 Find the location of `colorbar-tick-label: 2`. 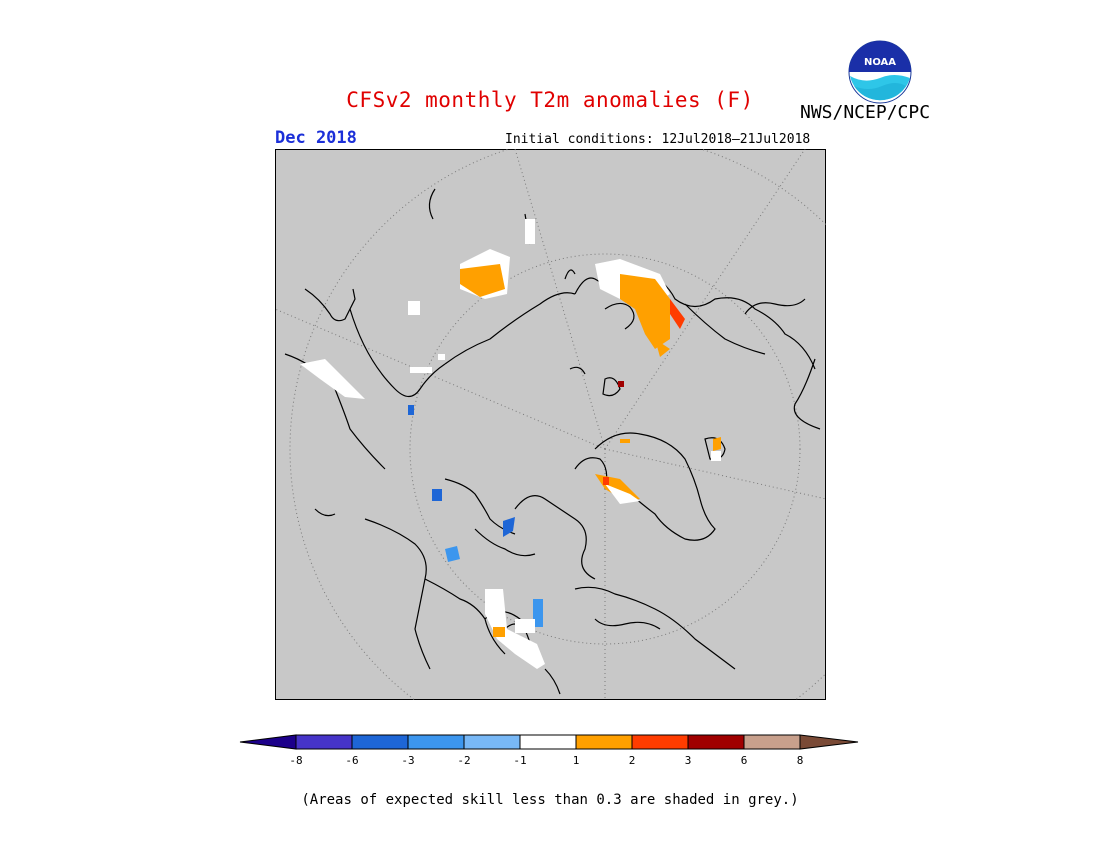

colorbar-tick-label: 2 is located at coordinates (632, 760).